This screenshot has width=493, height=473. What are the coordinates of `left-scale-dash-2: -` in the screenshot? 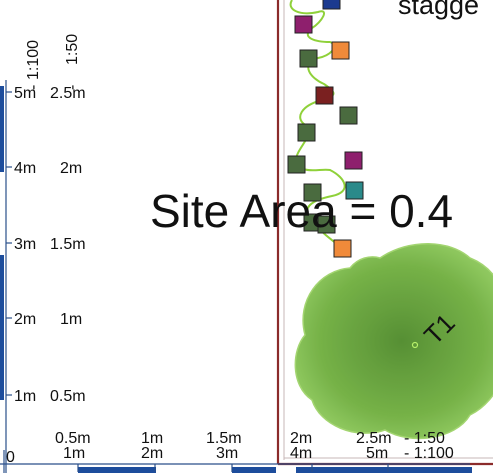 It's located at (72, 87).